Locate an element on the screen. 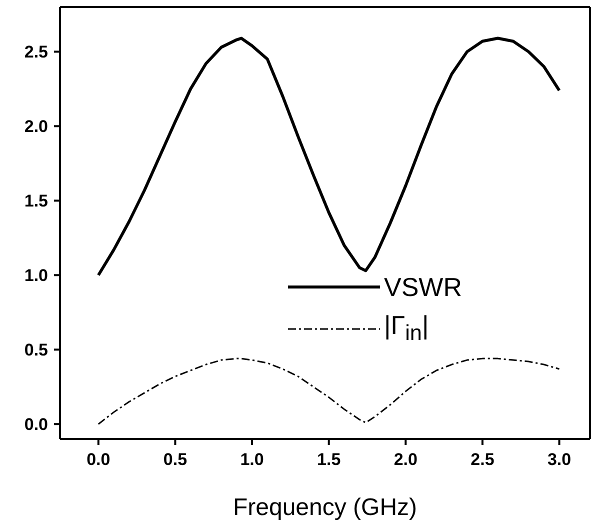  line-series is located at coordinates (329, 391).